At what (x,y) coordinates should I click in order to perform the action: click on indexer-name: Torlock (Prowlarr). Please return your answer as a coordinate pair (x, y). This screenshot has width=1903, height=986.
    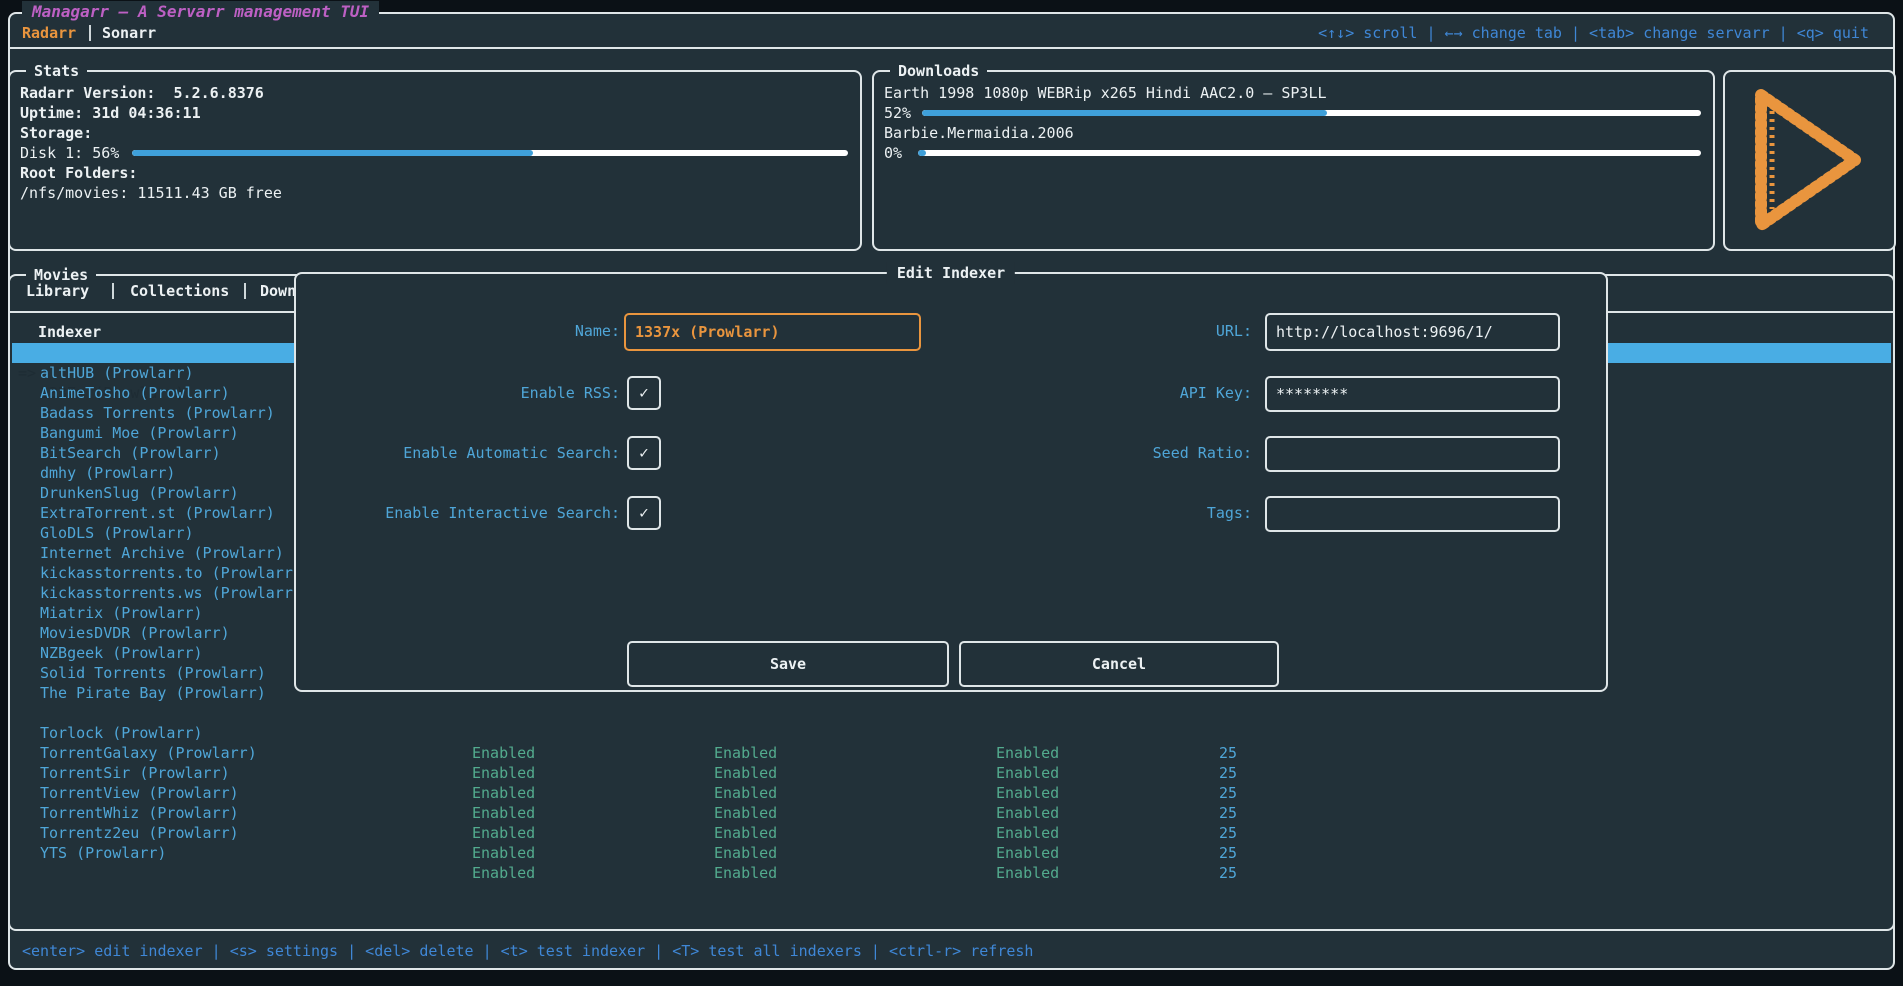
    Looking at the image, I should click on (121, 733).